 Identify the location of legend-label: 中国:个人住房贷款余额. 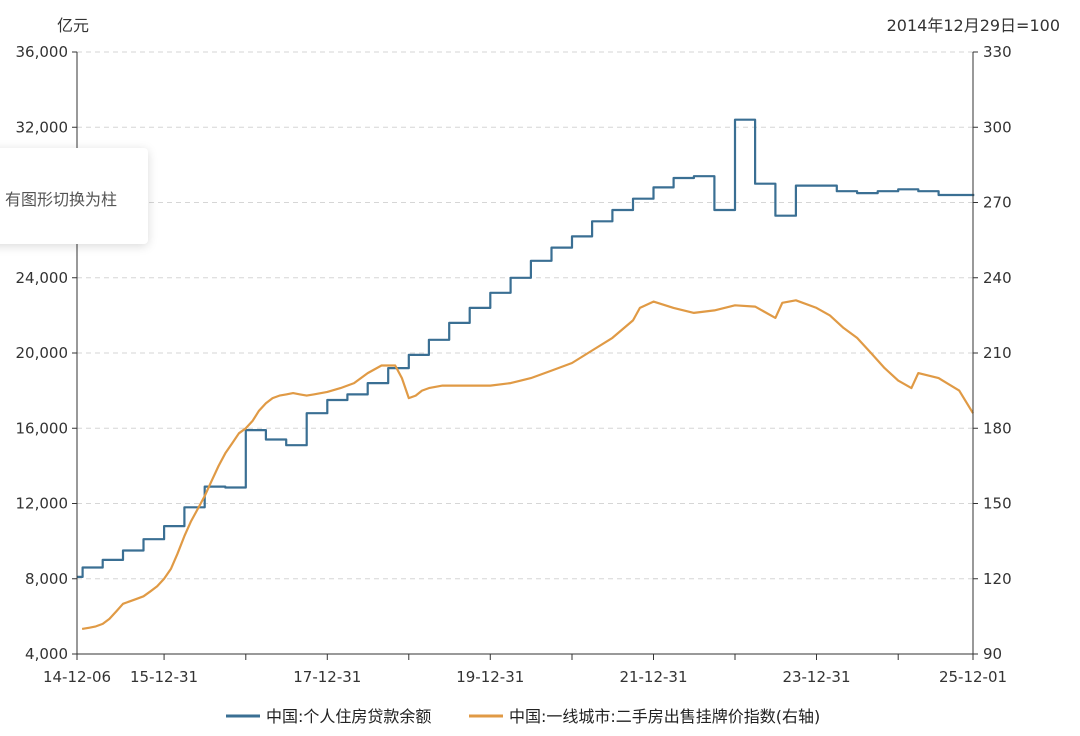
(348, 716).